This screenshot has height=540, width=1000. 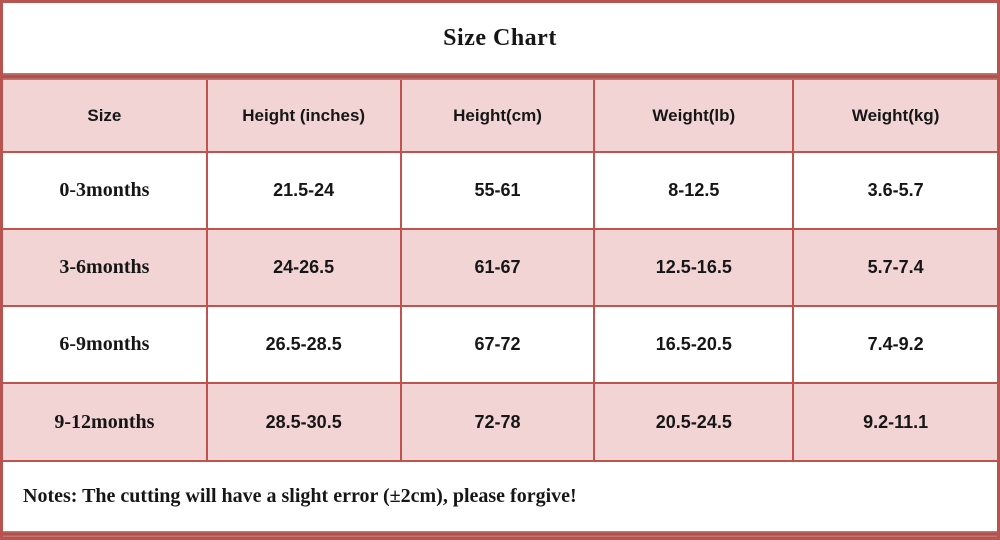 What do you see at coordinates (894, 344) in the screenshot?
I see `table-cell-weight-kg: 7.4-9.2` at bounding box center [894, 344].